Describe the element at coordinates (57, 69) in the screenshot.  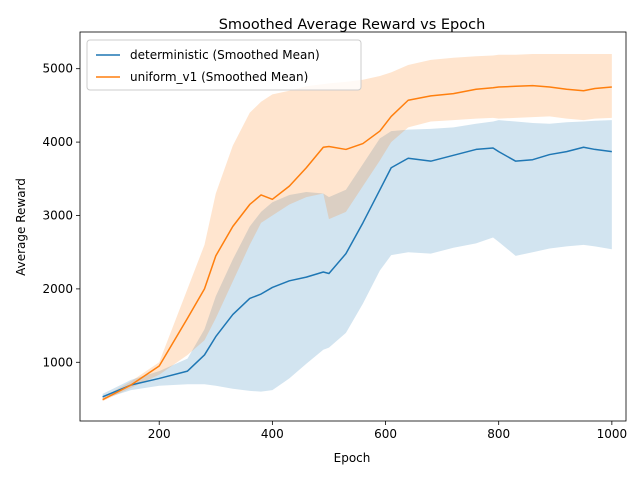
I see `y-tick-label: 5000` at that location.